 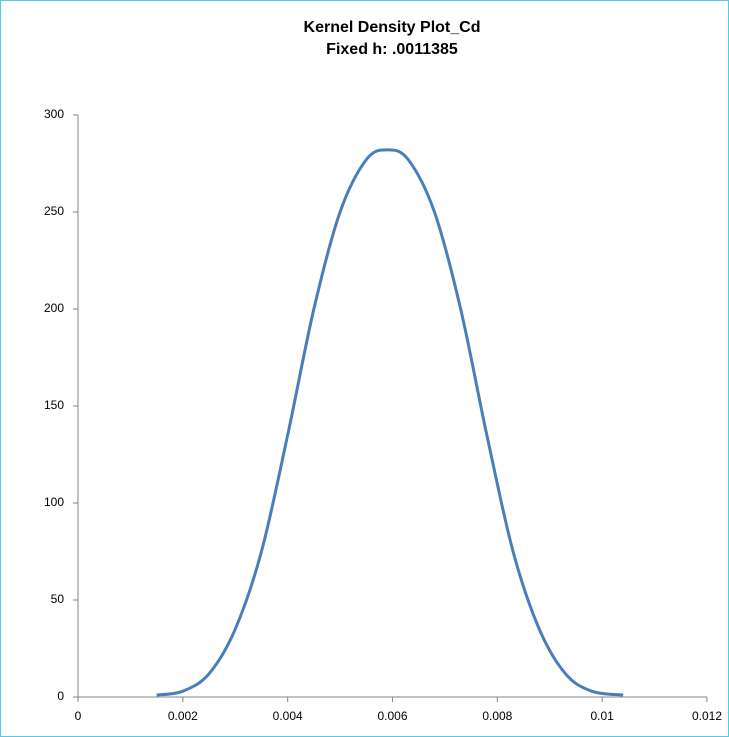 What do you see at coordinates (602, 716) in the screenshot?
I see `x-tick-label: 0.01` at bounding box center [602, 716].